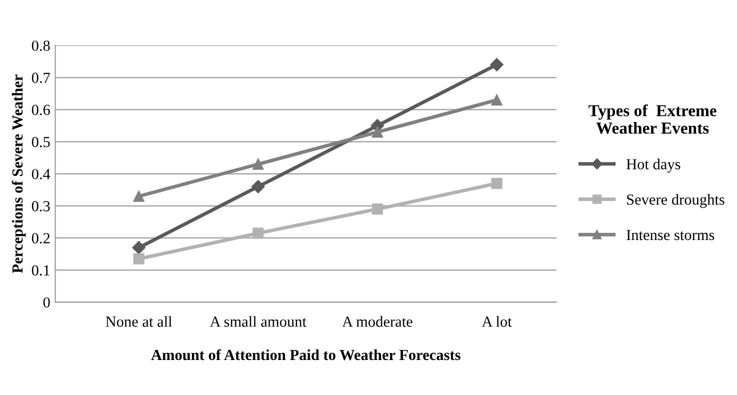 The image size is (737, 395). Describe the element at coordinates (41, 174) in the screenshot. I see `y-tick-label: 0.4` at that location.